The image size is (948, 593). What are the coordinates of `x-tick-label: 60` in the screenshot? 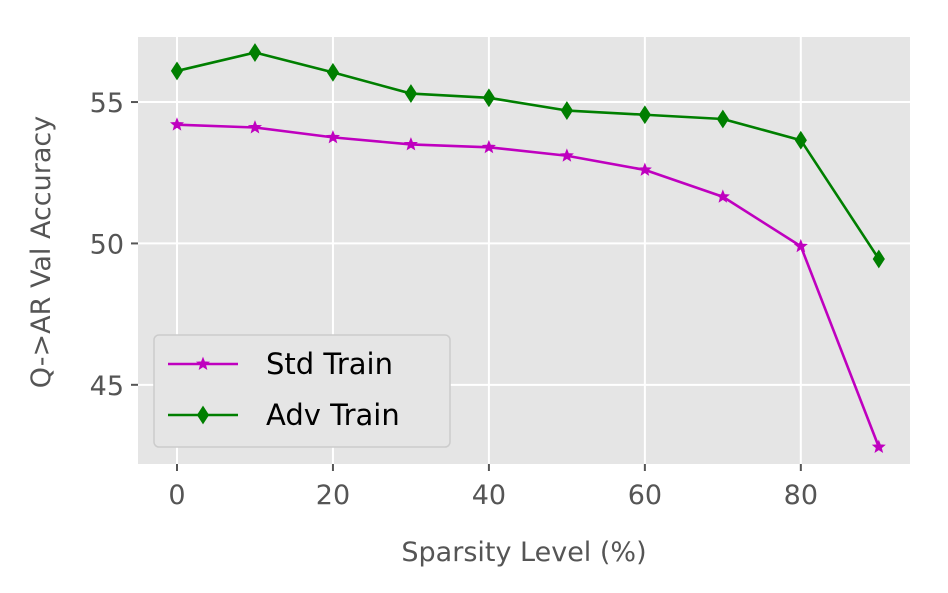 It's located at (645, 495).